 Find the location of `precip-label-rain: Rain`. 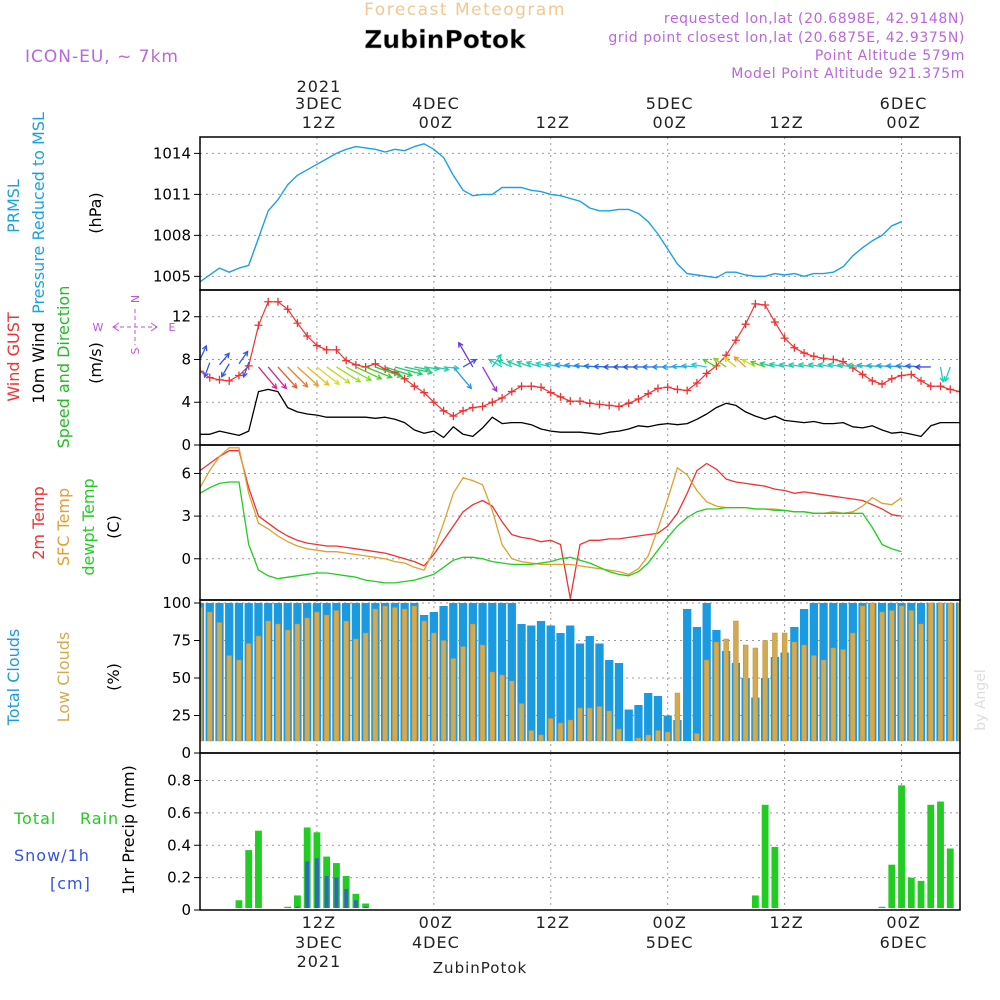

precip-label-rain: Rain is located at coordinates (99, 818).